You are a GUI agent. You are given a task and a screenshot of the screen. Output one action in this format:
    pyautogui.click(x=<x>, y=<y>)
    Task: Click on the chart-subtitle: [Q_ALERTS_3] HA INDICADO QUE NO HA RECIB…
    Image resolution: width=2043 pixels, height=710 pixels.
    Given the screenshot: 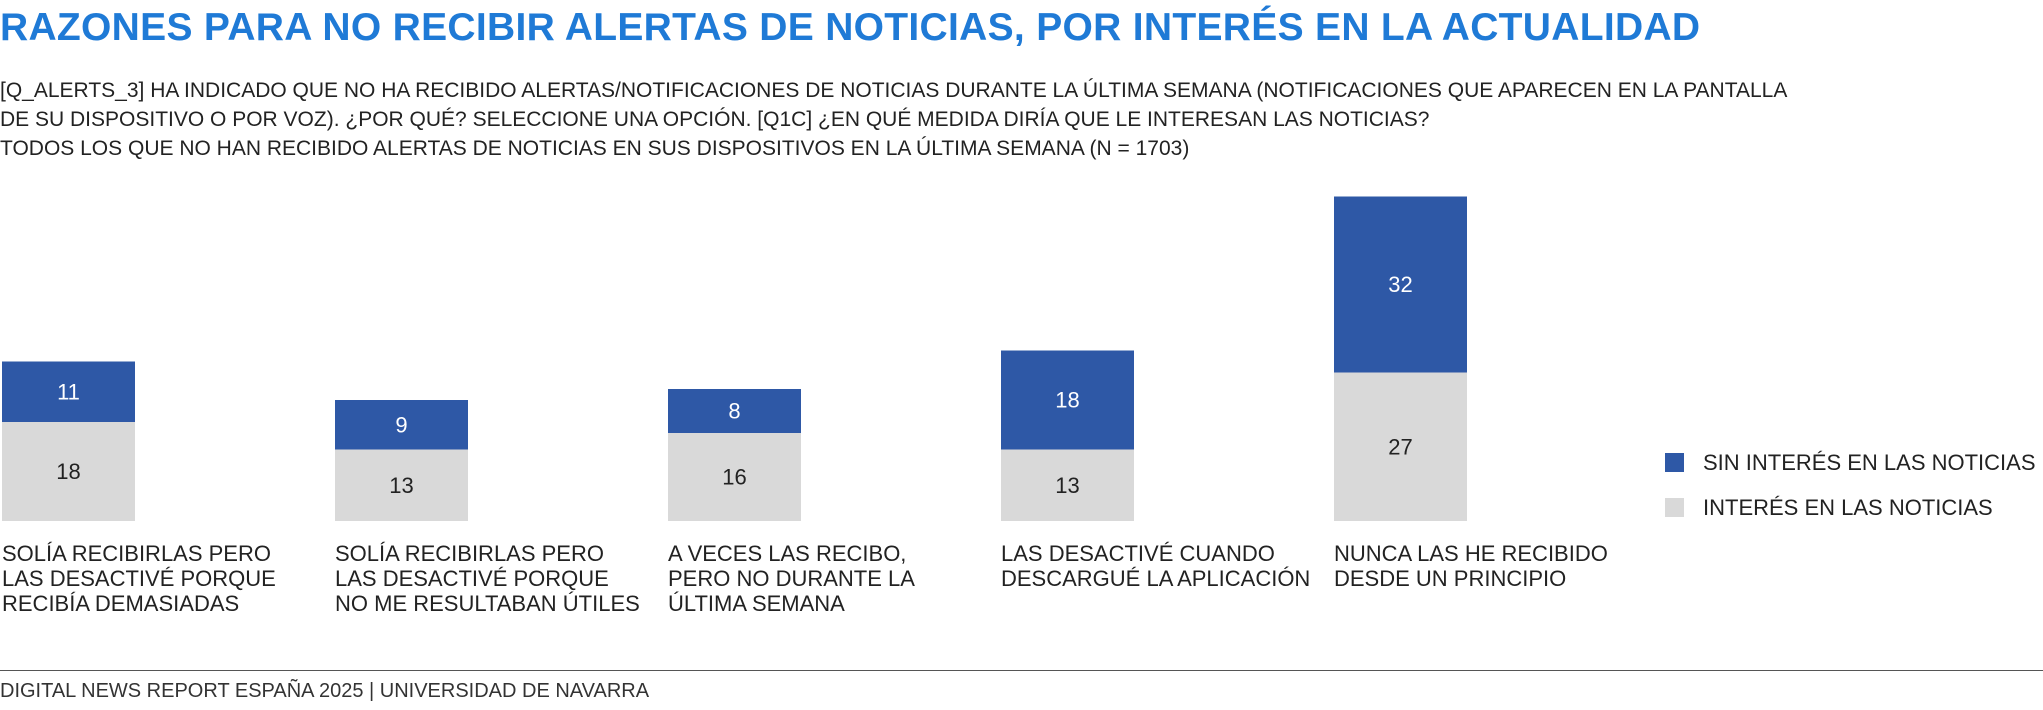 What is the action you would take?
    pyautogui.click(x=894, y=119)
    